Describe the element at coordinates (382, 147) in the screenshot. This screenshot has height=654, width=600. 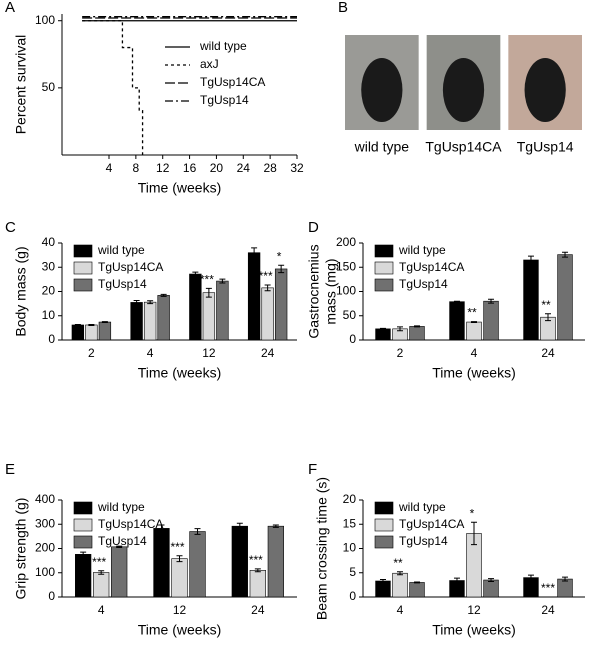
I see `photo-label: wild type` at that location.